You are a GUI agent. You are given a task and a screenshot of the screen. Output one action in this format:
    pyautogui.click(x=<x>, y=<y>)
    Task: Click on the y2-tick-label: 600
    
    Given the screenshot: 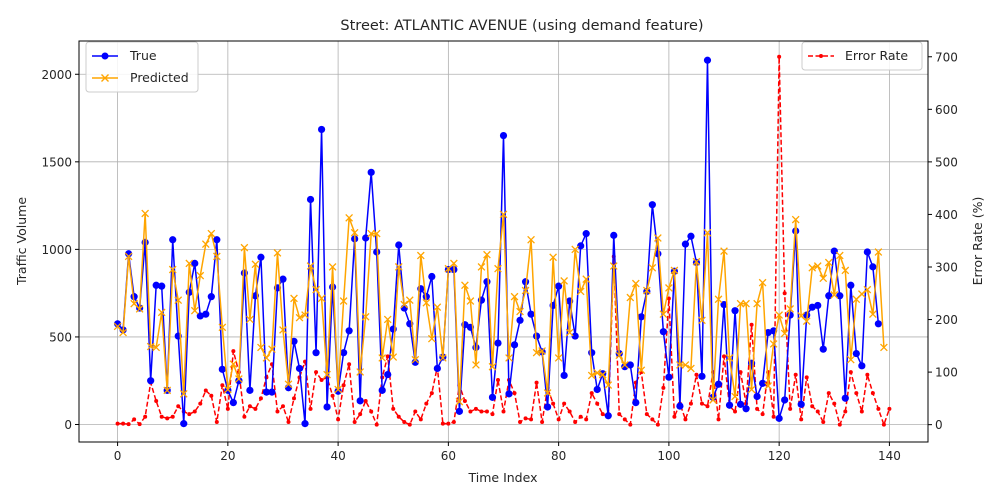 What is the action you would take?
    pyautogui.click(x=946, y=110)
    